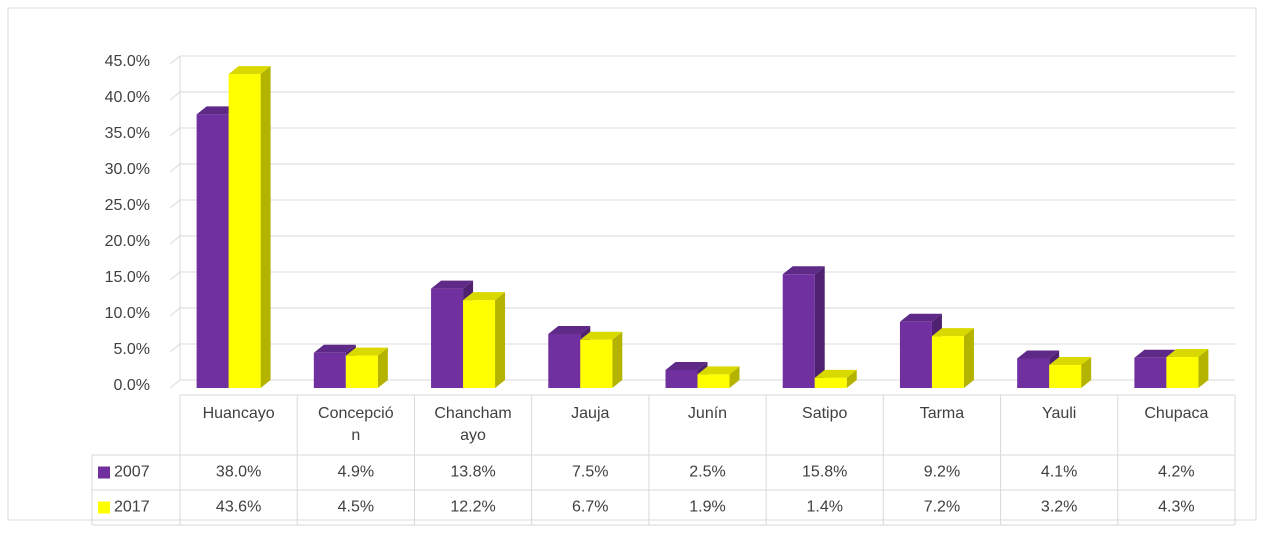 The image size is (1264, 533). I want to click on y-tick-label: 45.0%, so click(127, 61).